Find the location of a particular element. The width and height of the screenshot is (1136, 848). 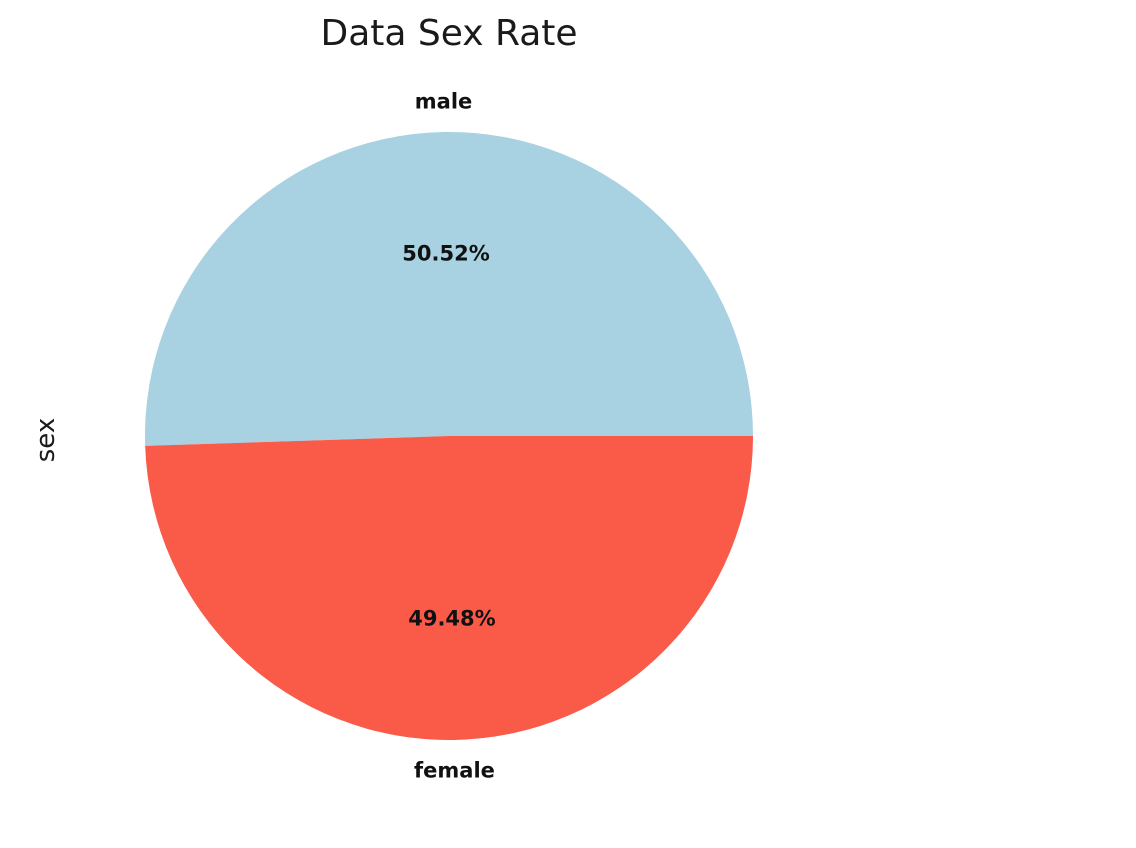

y-axis-label: sex is located at coordinates (46, 440).